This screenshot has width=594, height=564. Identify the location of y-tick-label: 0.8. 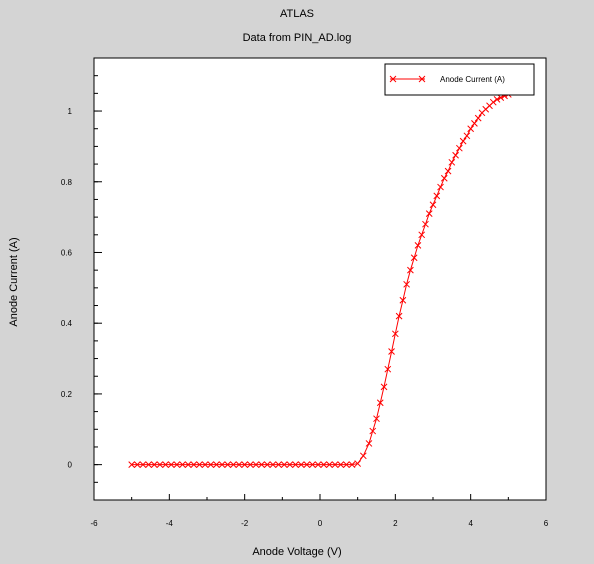
(67, 182).